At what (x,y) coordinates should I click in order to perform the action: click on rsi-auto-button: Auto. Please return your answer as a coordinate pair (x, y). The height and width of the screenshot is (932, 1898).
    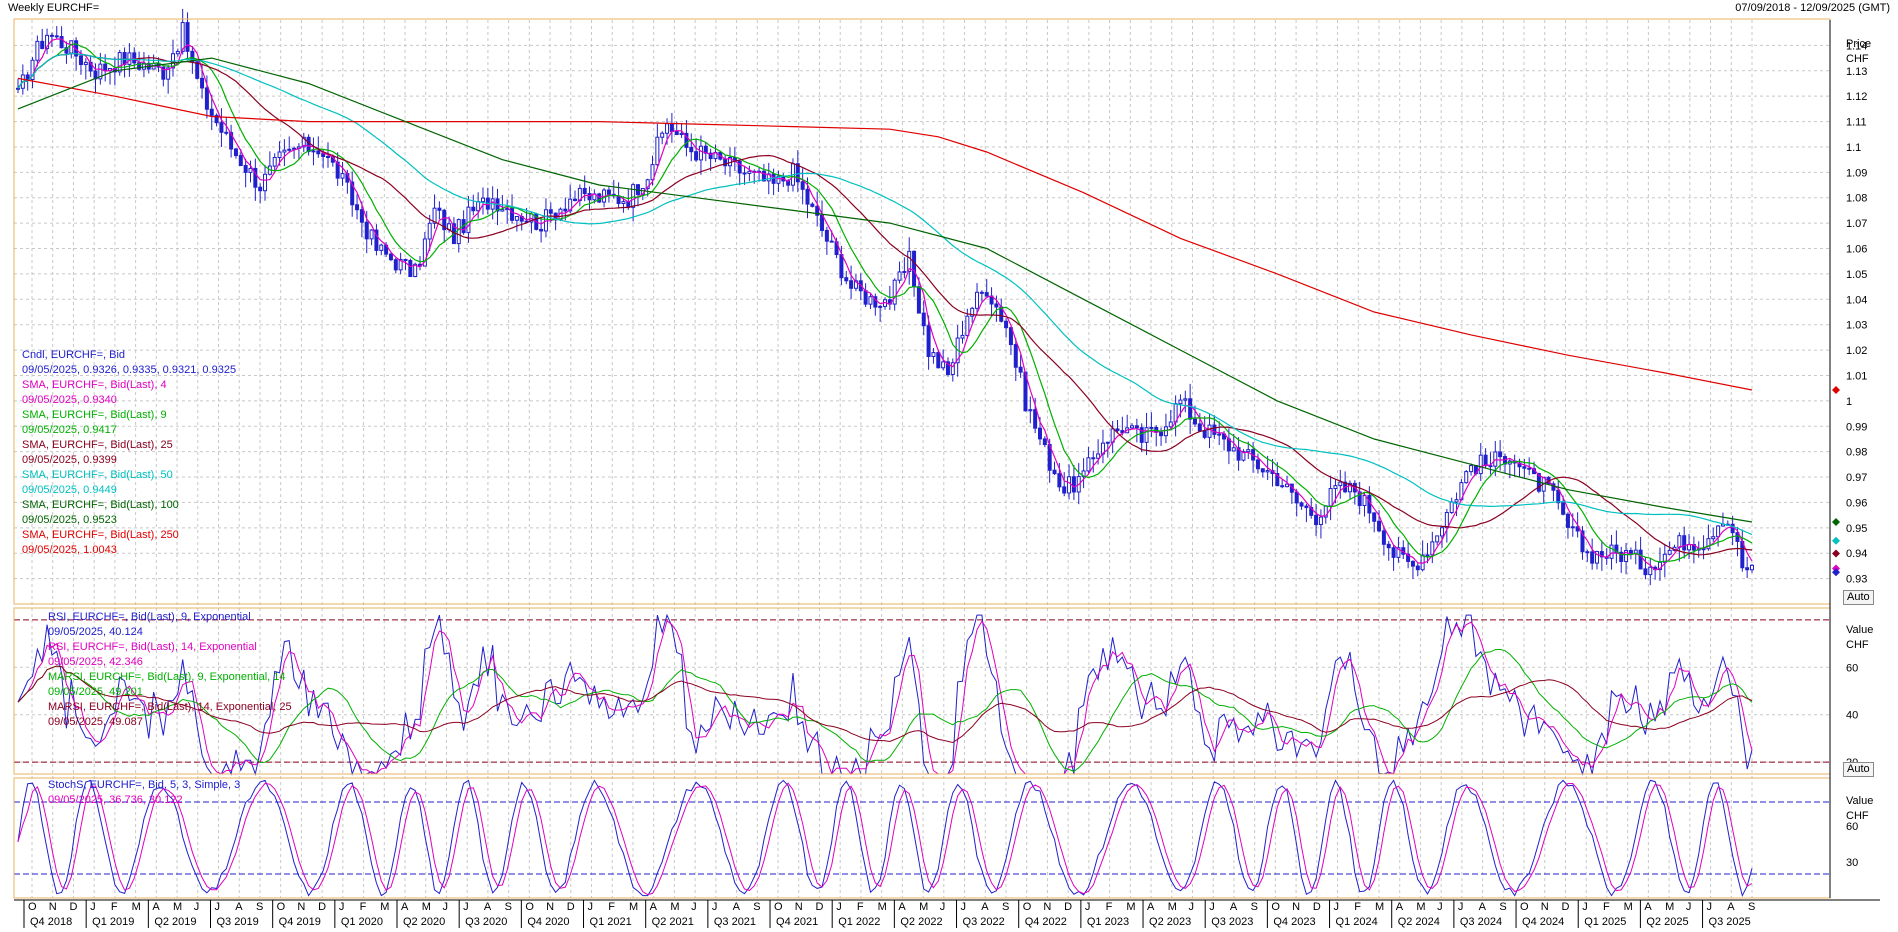
    Looking at the image, I should click on (1858, 769).